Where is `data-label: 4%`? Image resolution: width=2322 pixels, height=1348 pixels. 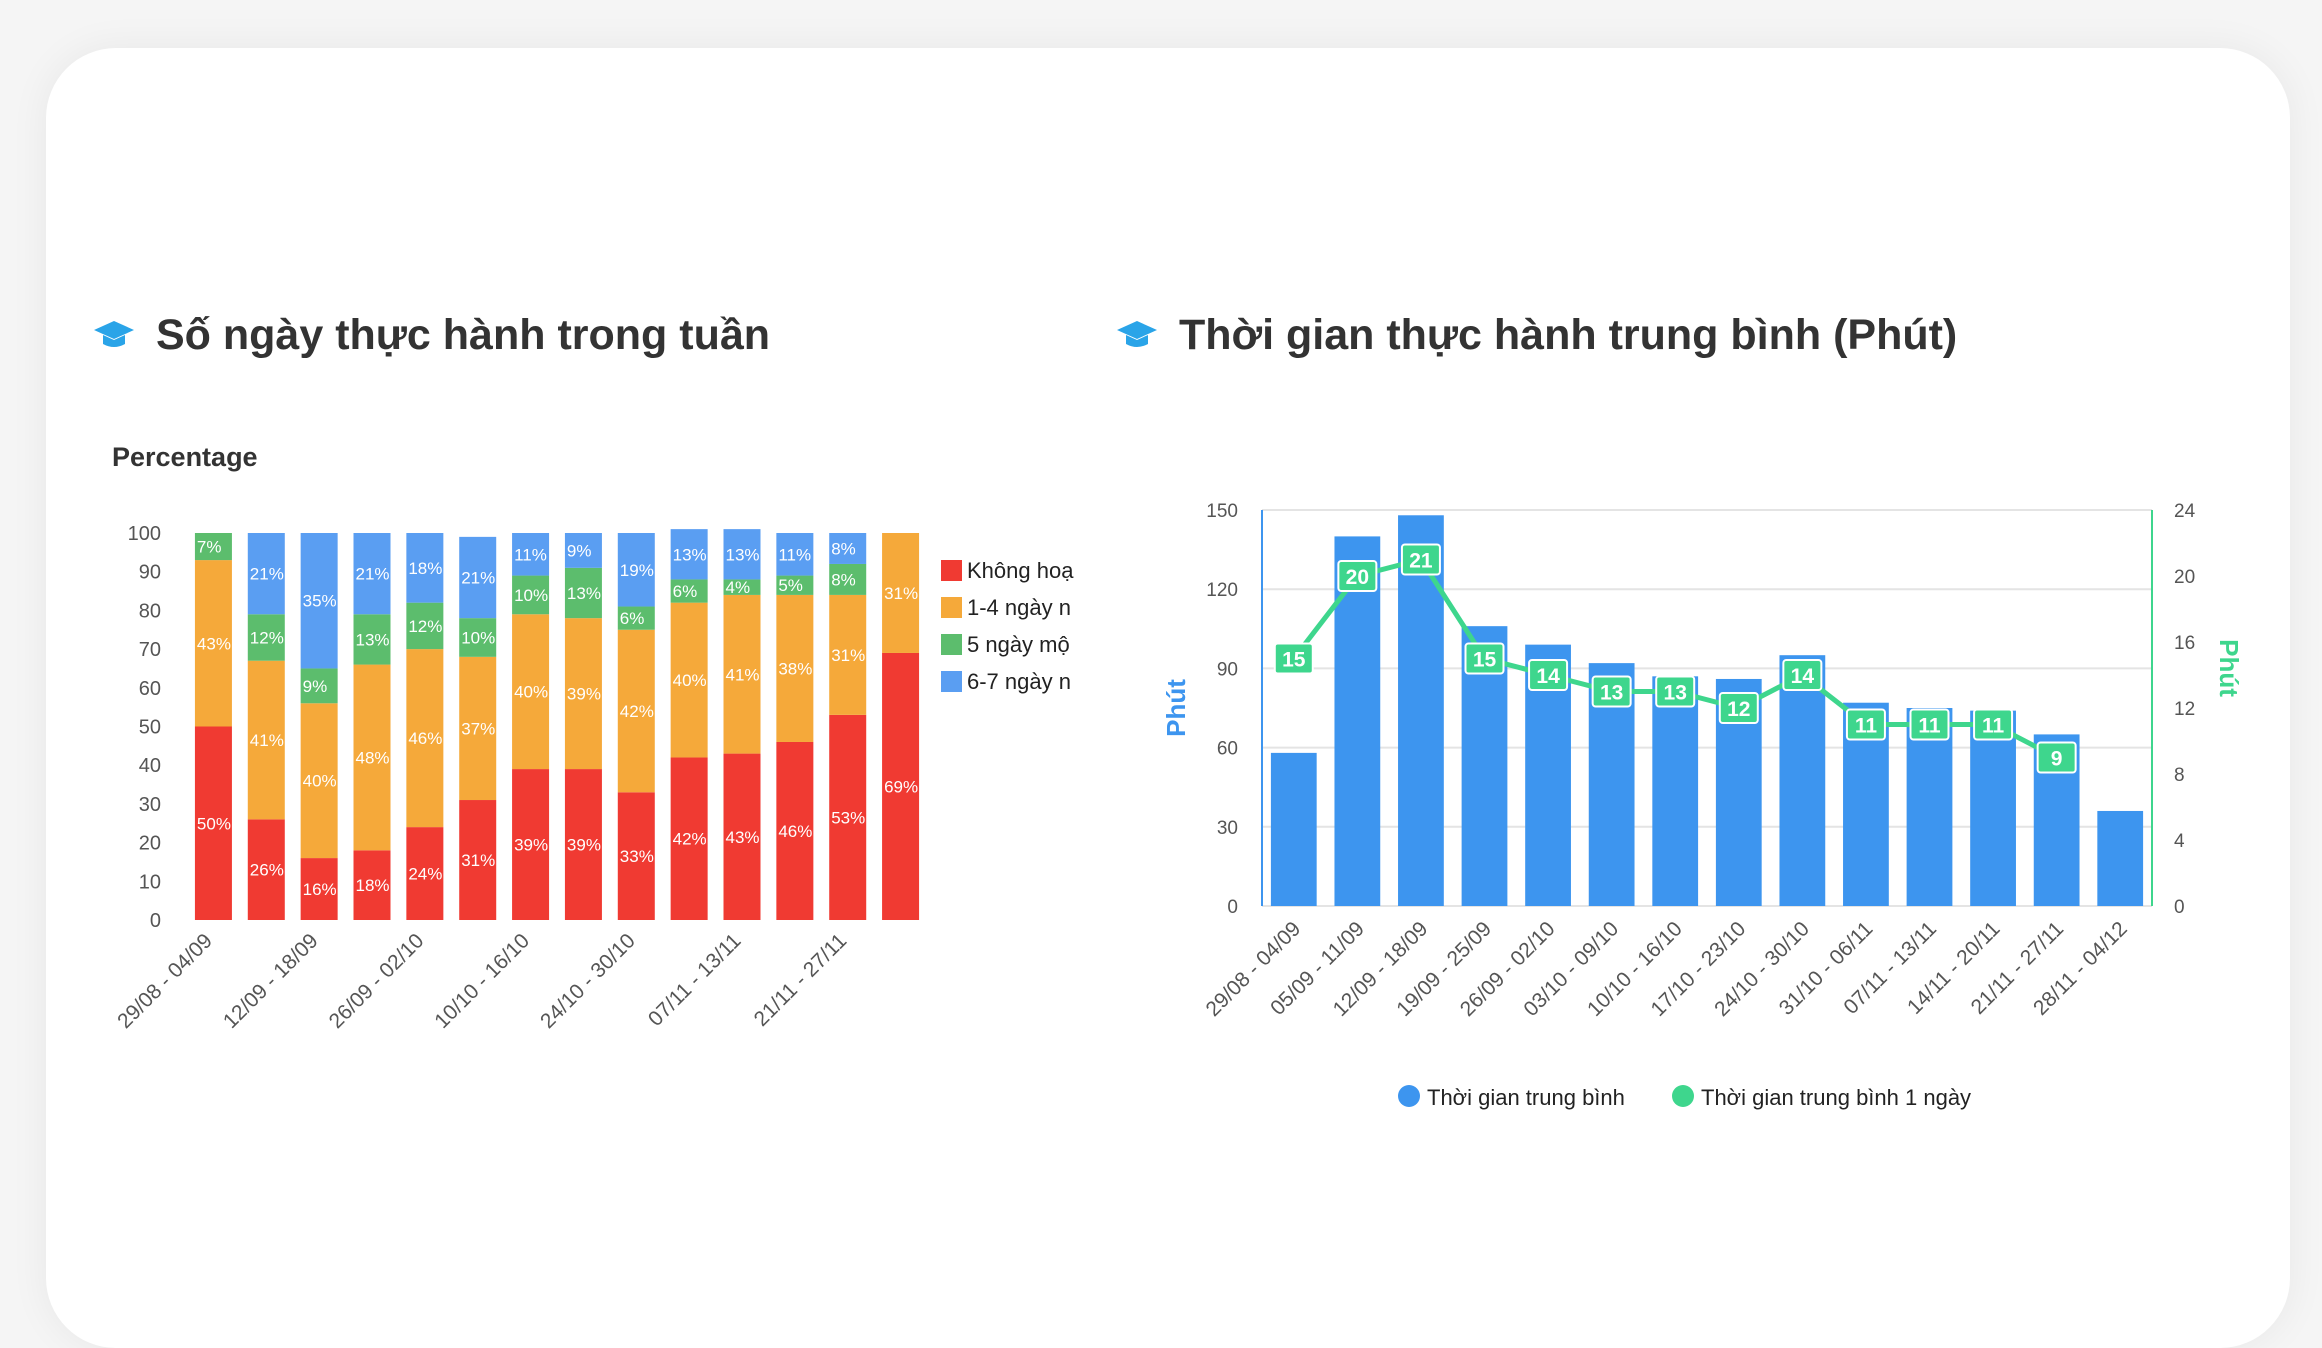
data-label: 4% is located at coordinates (738, 587).